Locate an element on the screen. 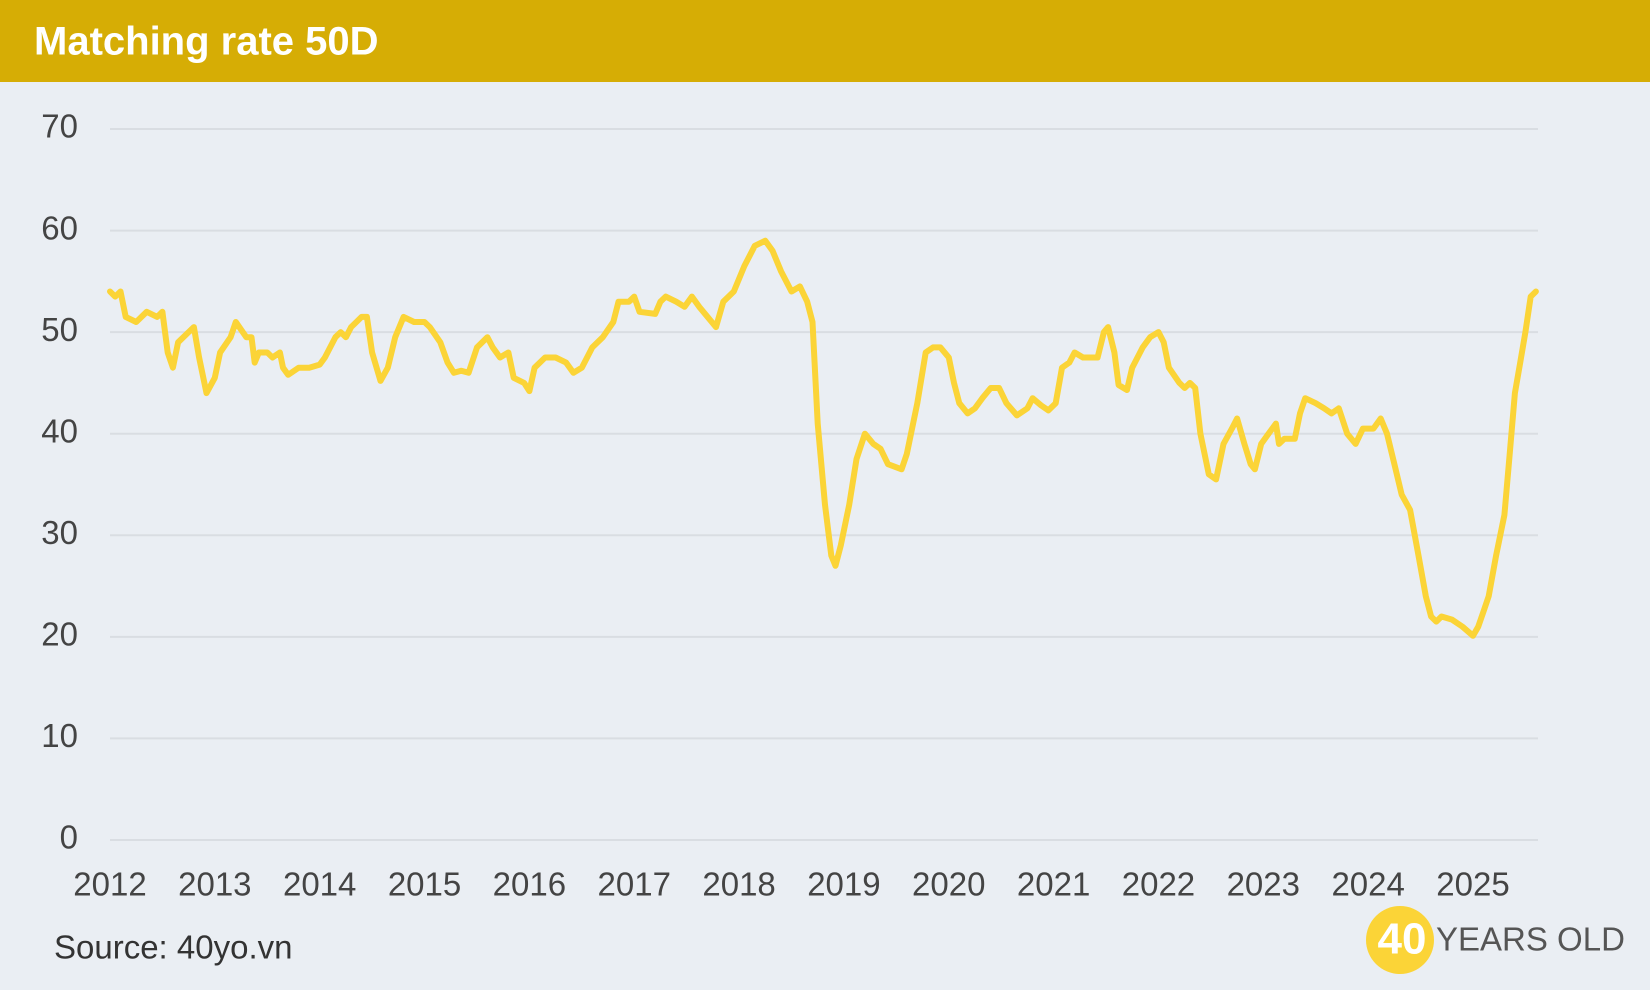 The width and height of the screenshot is (1650, 990). x-tick-label: 2018 is located at coordinates (738, 884).